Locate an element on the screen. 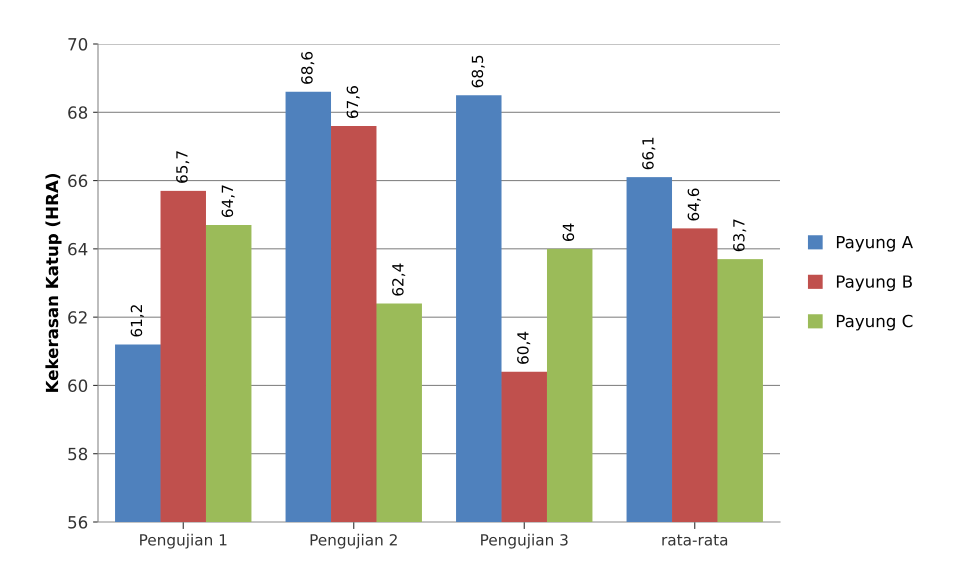 The height and width of the screenshot is (583, 958). x-tick-label: rata-rata is located at coordinates (695, 540).